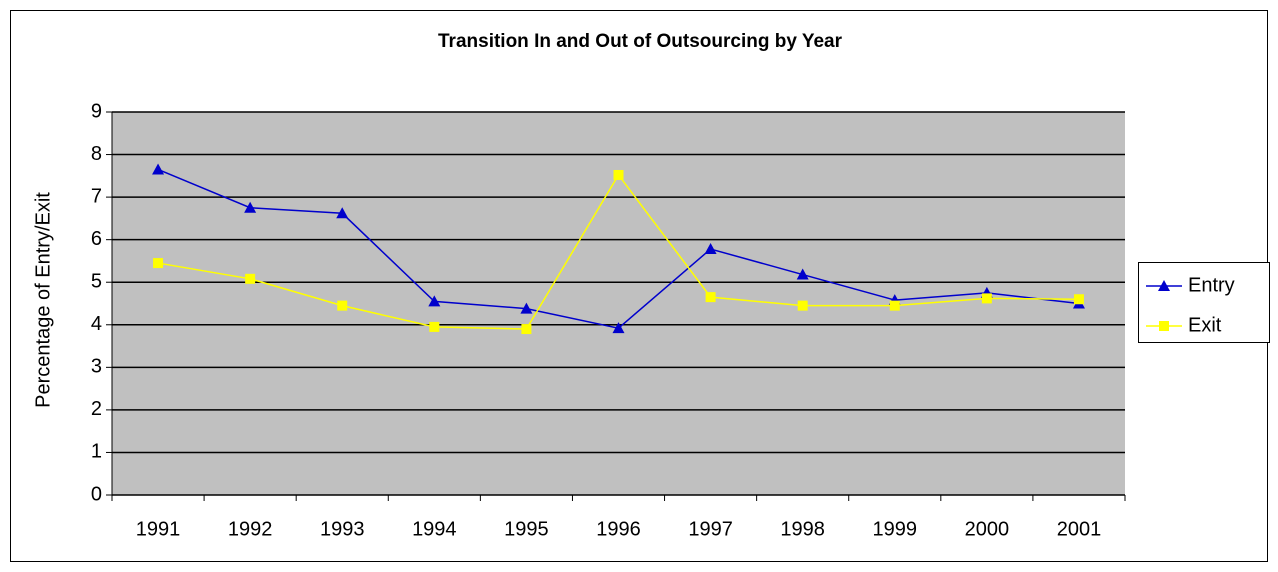 Image resolution: width=1278 pixels, height=572 pixels. Describe the element at coordinates (1211, 285) in the screenshot. I see `legend-label: Entry` at that location.